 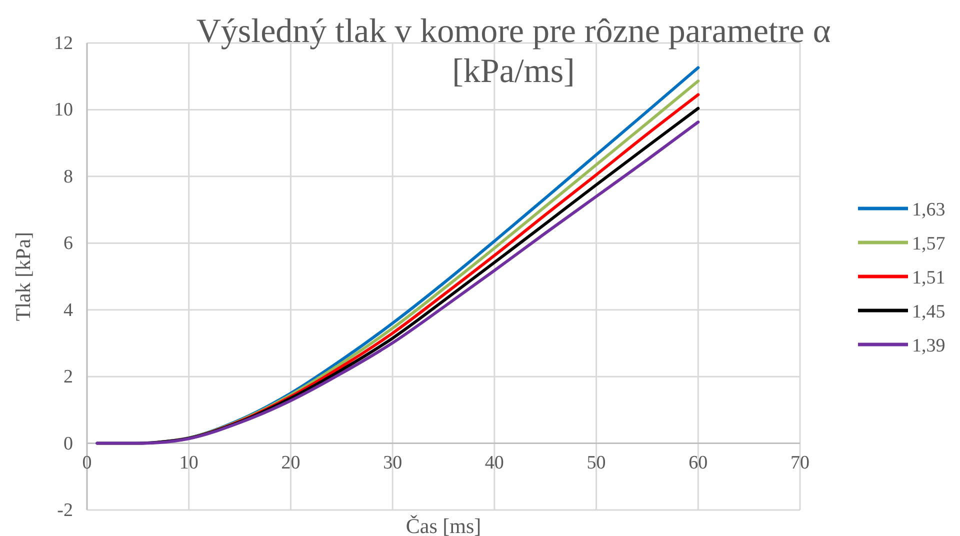 What do you see at coordinates (596, 463) in the screenshot?
I see `x-tick-label: 50` at bounding box center [596, 463].